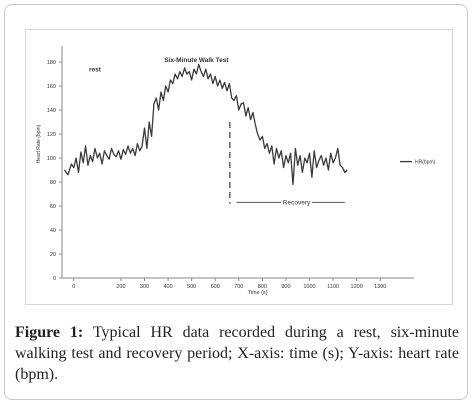 The height and width of the screenshot is (406, 474). What do you see at coordinates (258, 293) in the screenshot?
I see `x-axis-label: Time (s)` at bounding box center [258, 293].